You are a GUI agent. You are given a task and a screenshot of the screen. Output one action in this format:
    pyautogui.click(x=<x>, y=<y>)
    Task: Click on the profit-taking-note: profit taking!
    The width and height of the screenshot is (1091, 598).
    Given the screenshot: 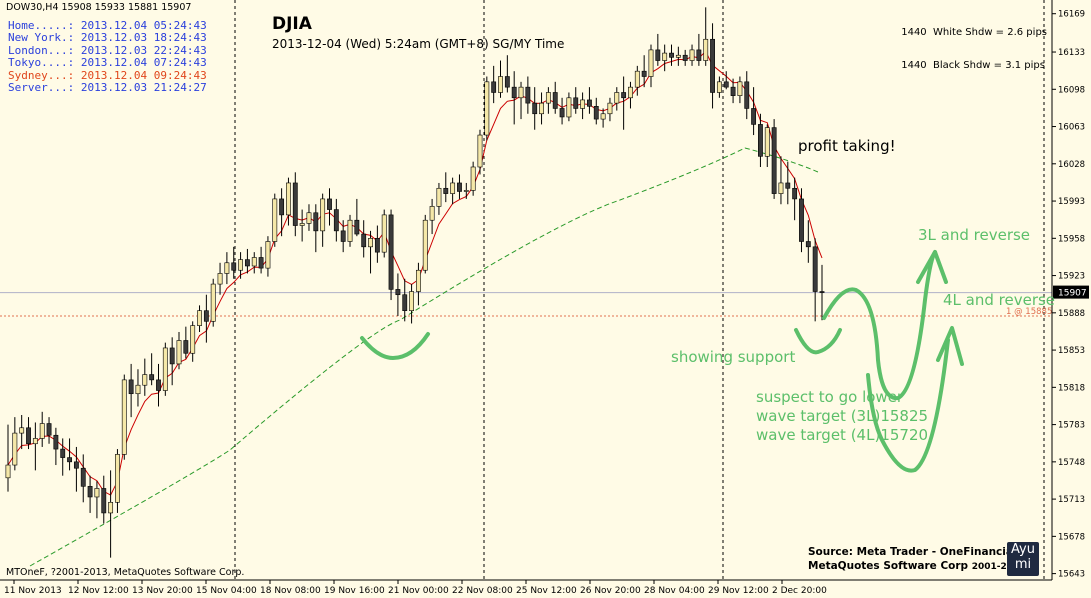 What is the action you would take?
    pyautogui.click(x=847, y=146)
    